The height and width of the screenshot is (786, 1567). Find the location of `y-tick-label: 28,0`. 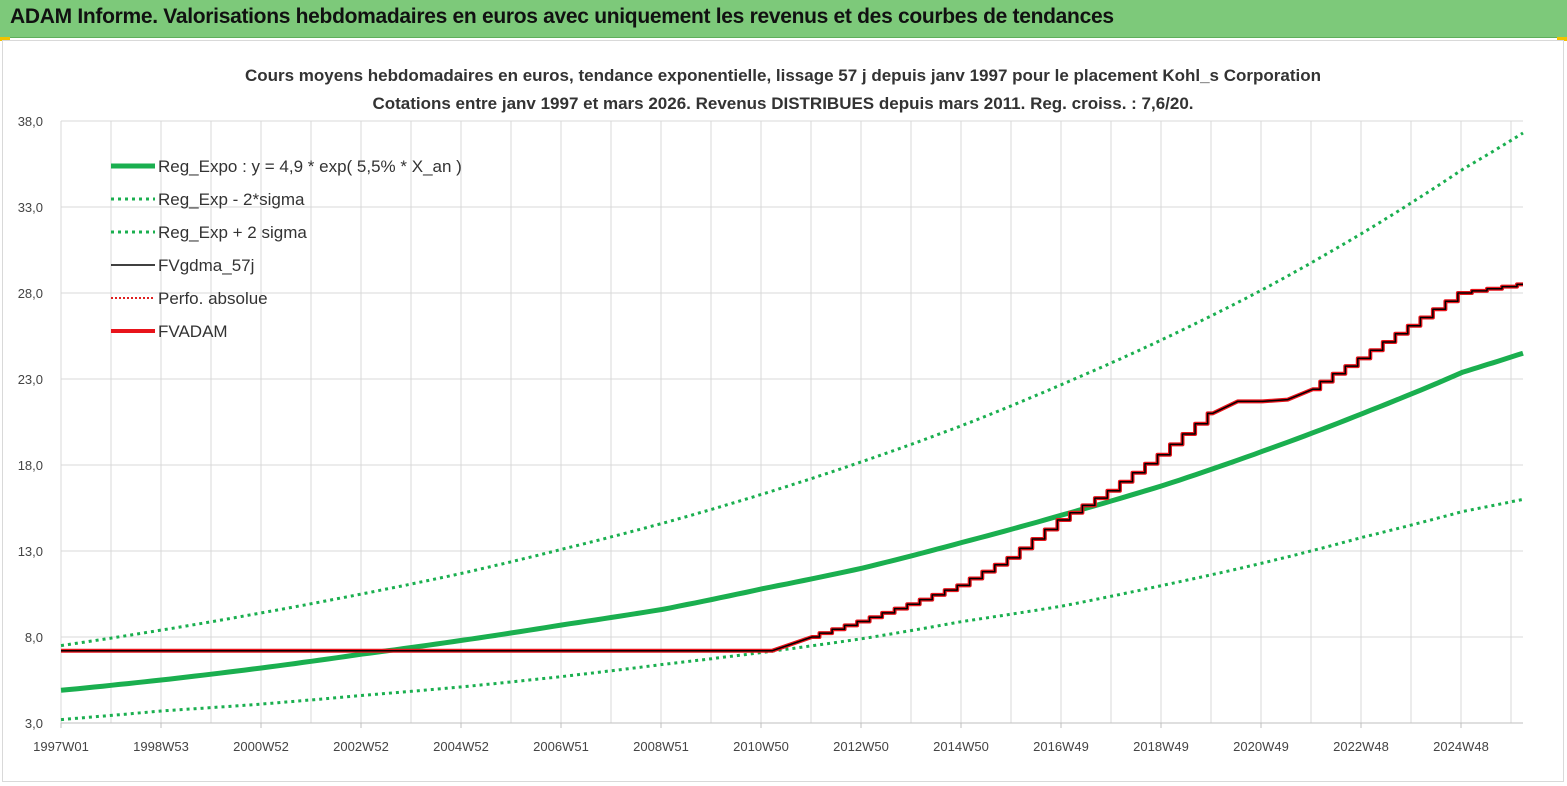

y-tick-label: 28,0 is located at coordinates (30, 293).